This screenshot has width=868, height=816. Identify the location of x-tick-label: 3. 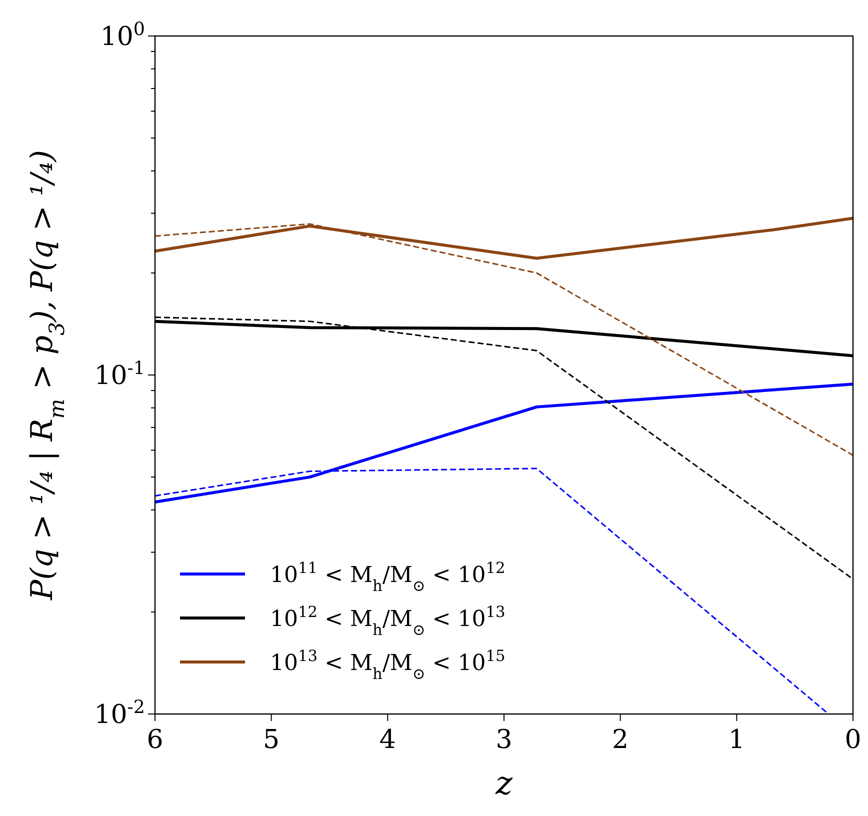
(504, 740).